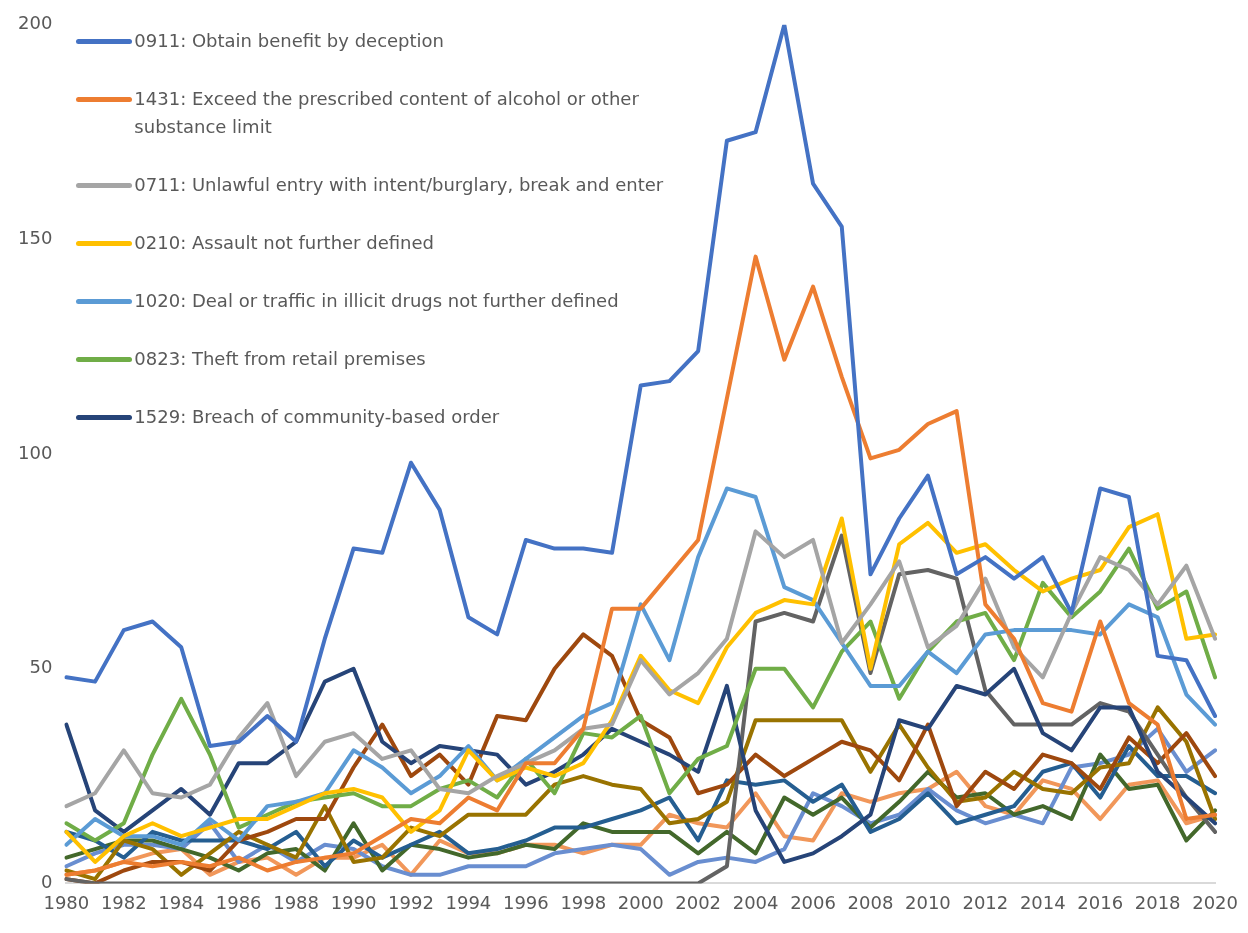  Describe the element at coordinates (985, 902) in the screenshot. I see `x-tick-label: 2012` at that location.